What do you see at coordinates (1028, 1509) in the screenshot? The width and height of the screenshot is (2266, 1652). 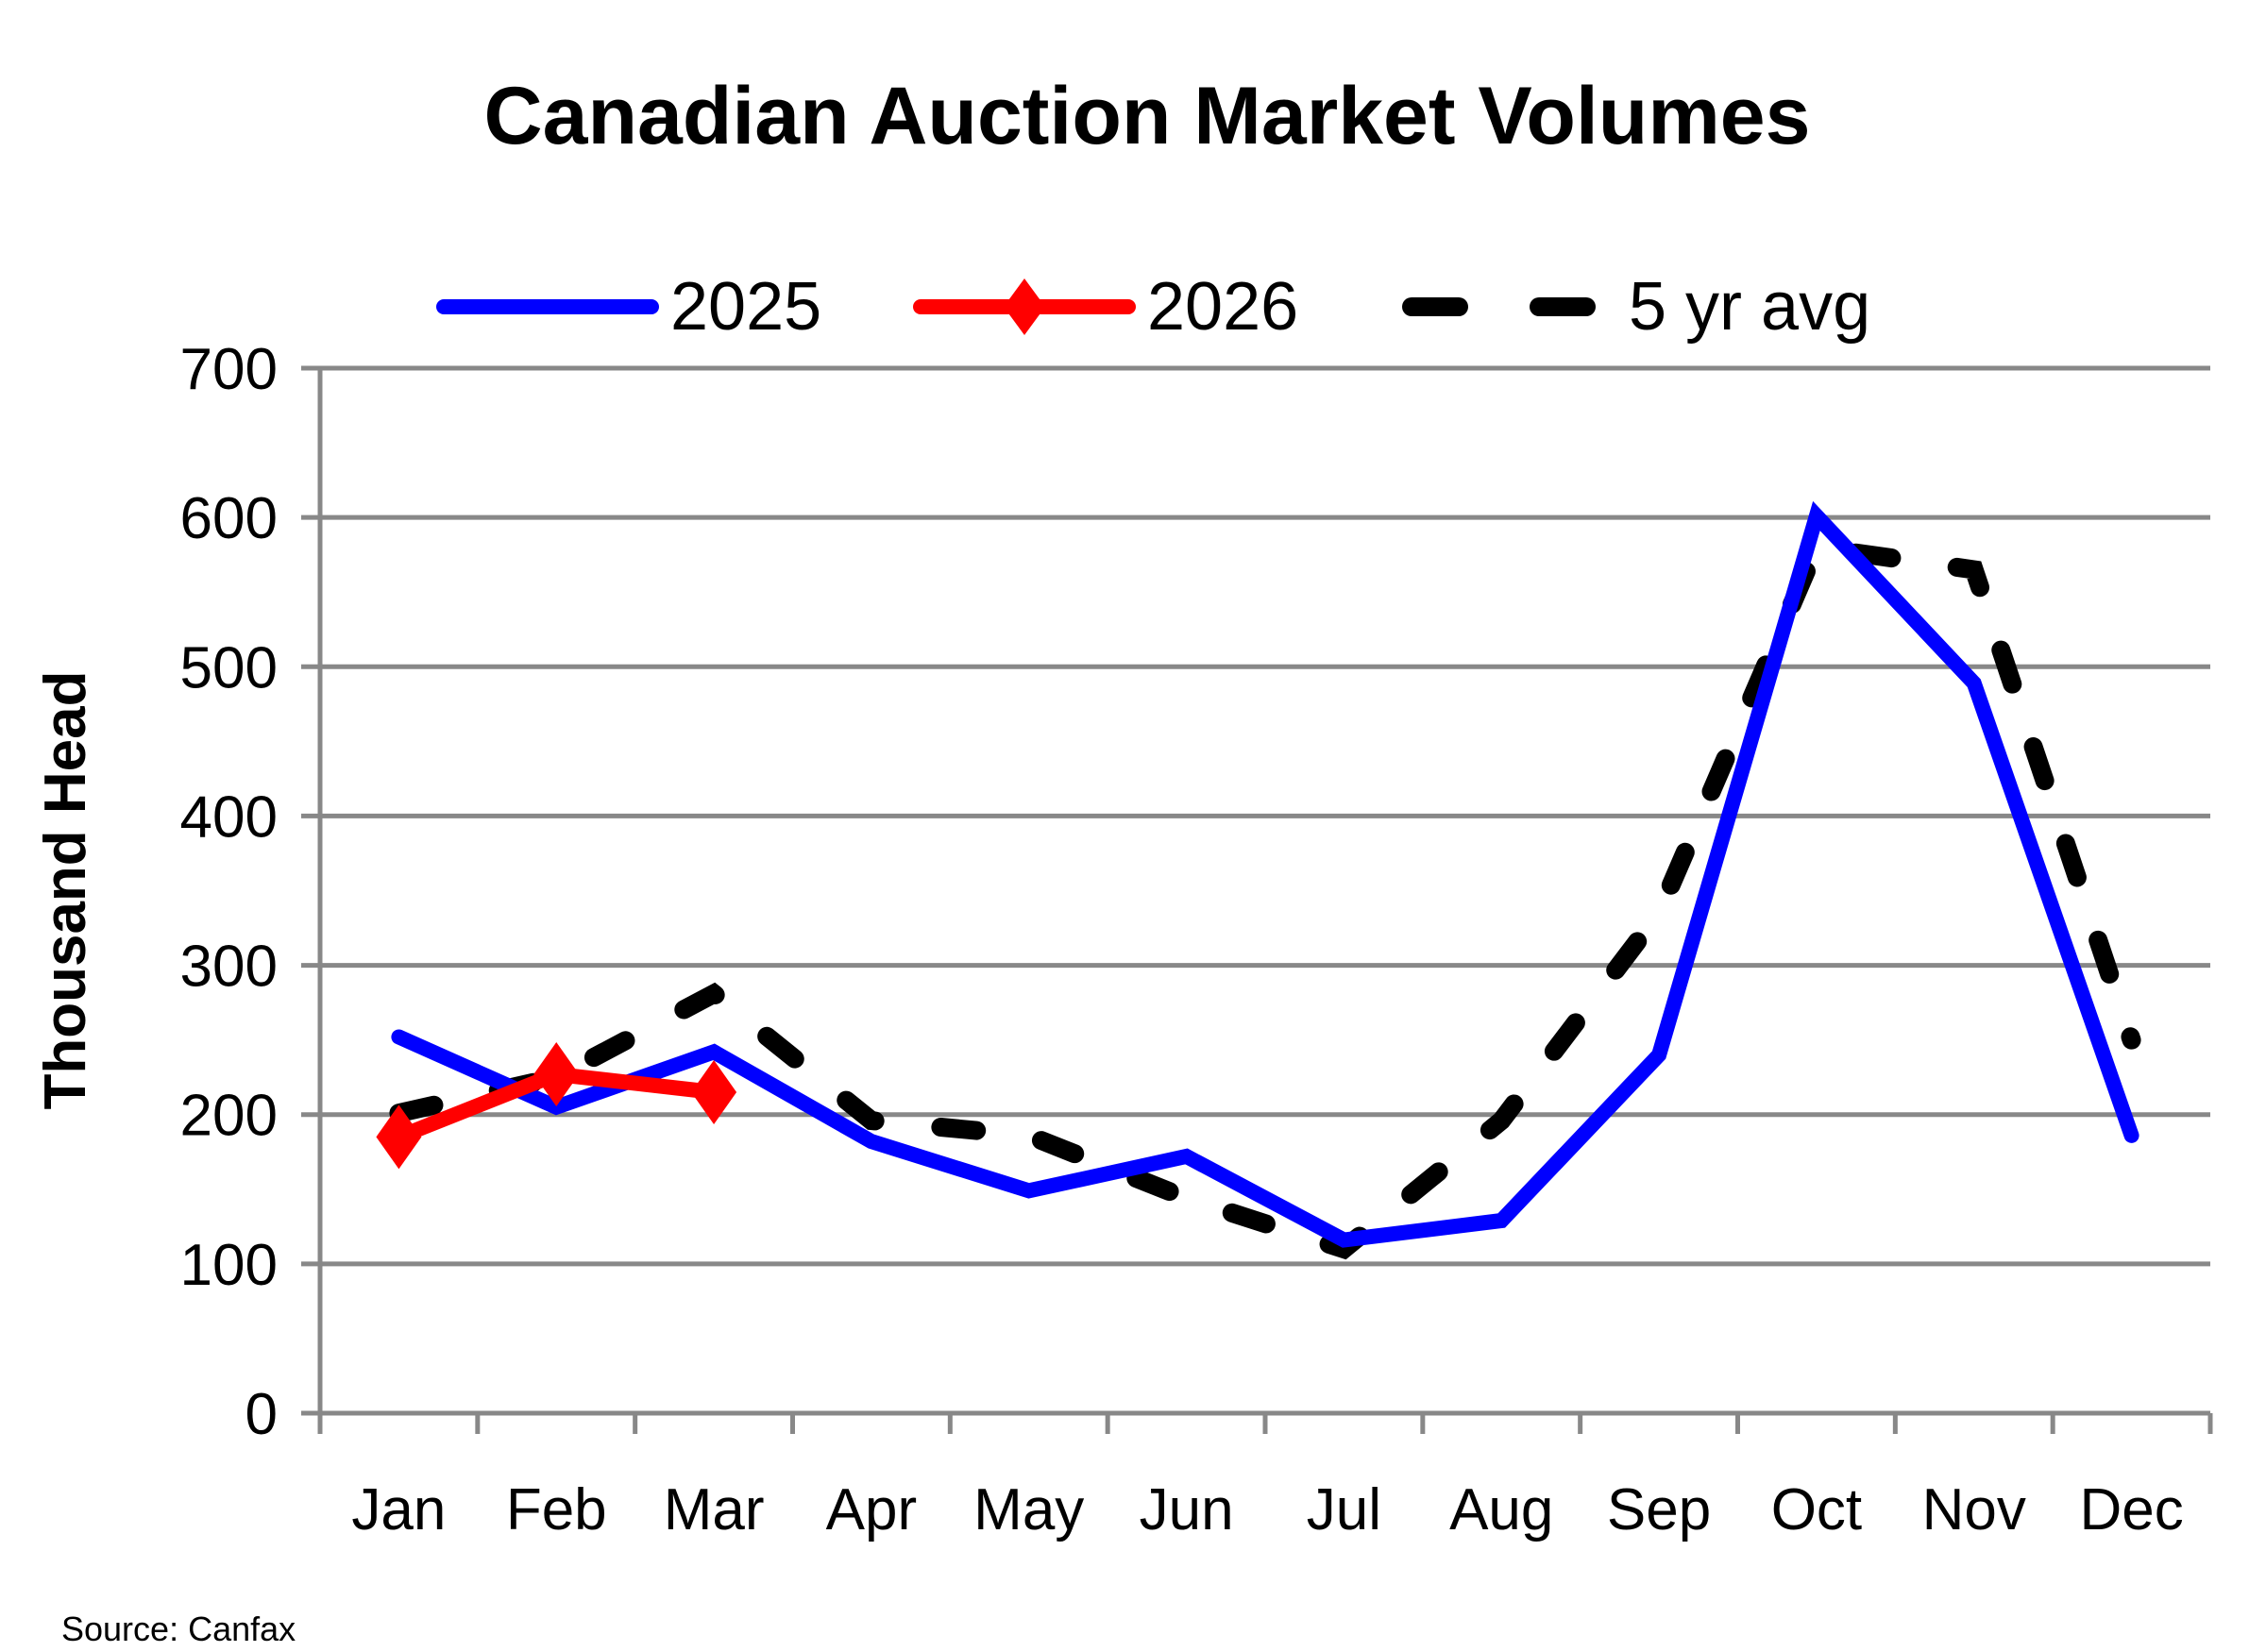 I see `x-tick-label: May` at bounding box center [1028, 1509].